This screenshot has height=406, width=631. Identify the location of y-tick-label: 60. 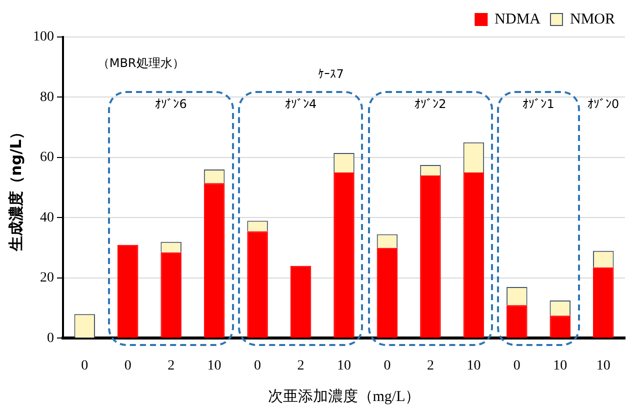
(47, 158).